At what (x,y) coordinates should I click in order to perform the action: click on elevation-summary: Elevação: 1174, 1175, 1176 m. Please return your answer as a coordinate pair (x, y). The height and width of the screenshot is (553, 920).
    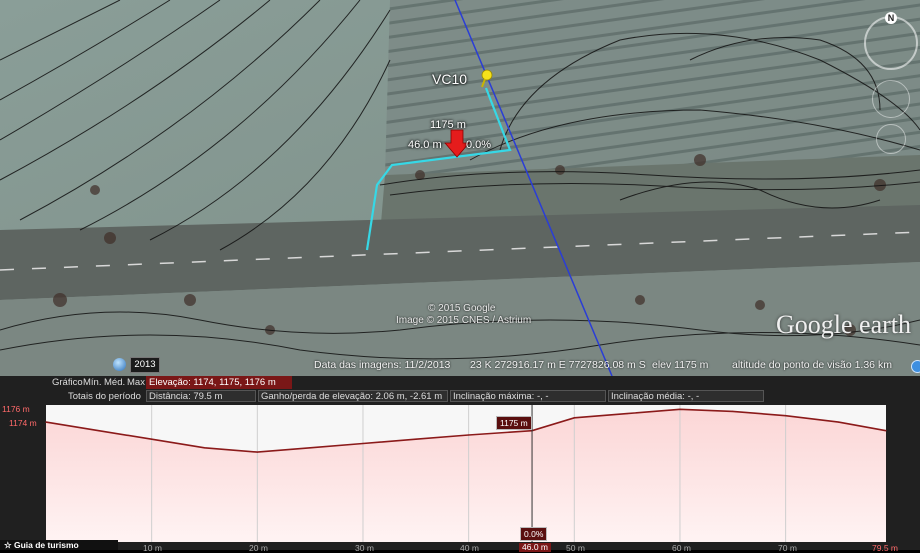
    Looking at the image, I should click on (219, 382).